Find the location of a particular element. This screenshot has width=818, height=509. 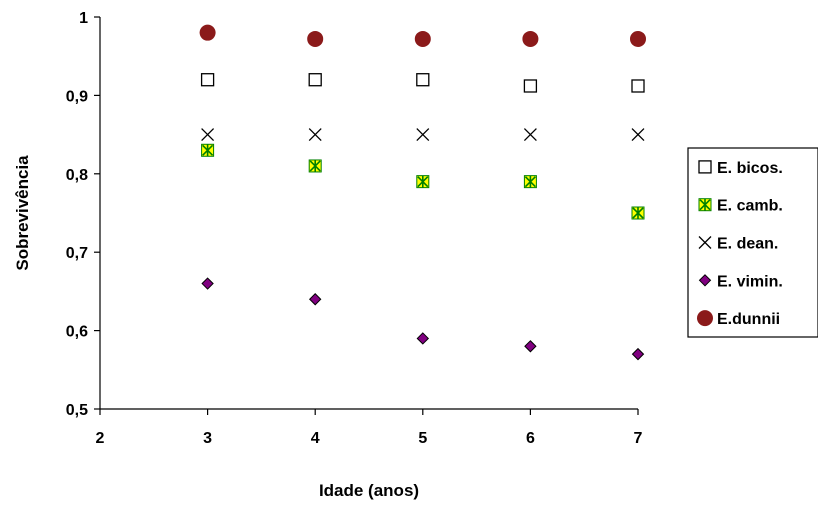

legend-item: E. vimin. is located at coordinates (740, 281).